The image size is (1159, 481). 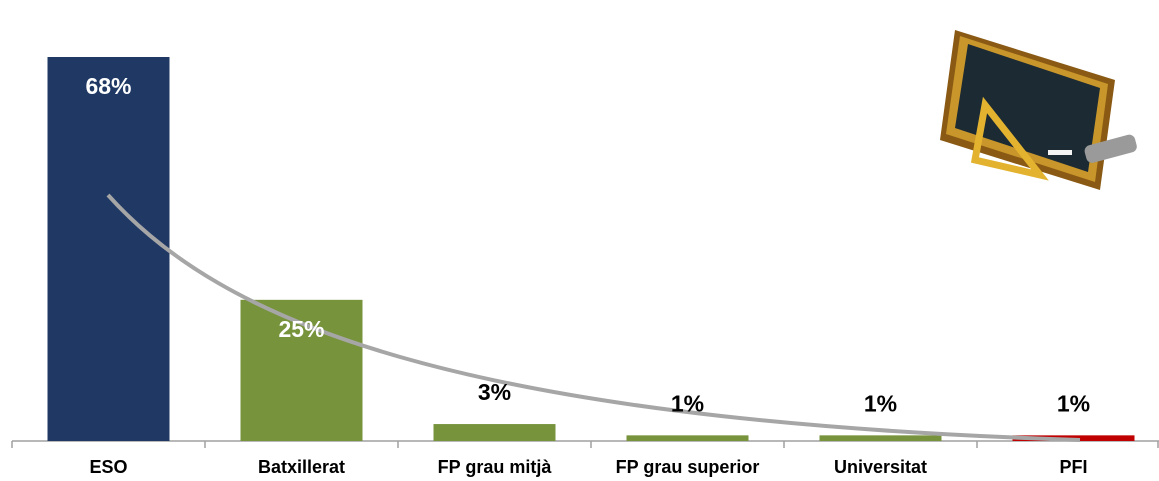 I want to click on value-label: 68%, so click(x=108, y=86).